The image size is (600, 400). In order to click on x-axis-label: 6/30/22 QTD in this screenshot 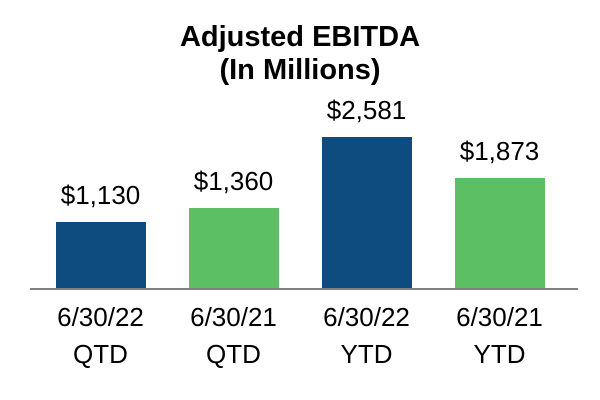, I will do `click(100, 336)`.